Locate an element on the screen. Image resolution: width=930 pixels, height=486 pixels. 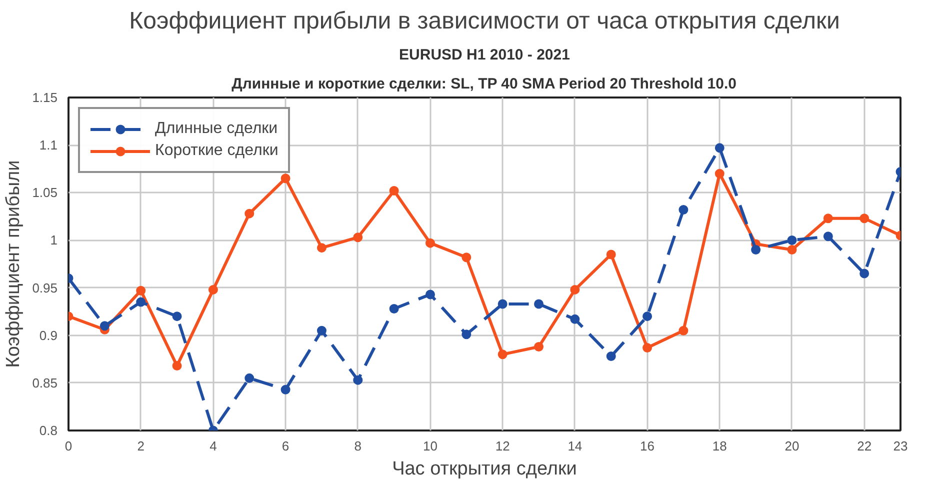
chart-title: Коэффициент прибыли в зависимости от часа открытия сделки is located at coordinates (484, 21).